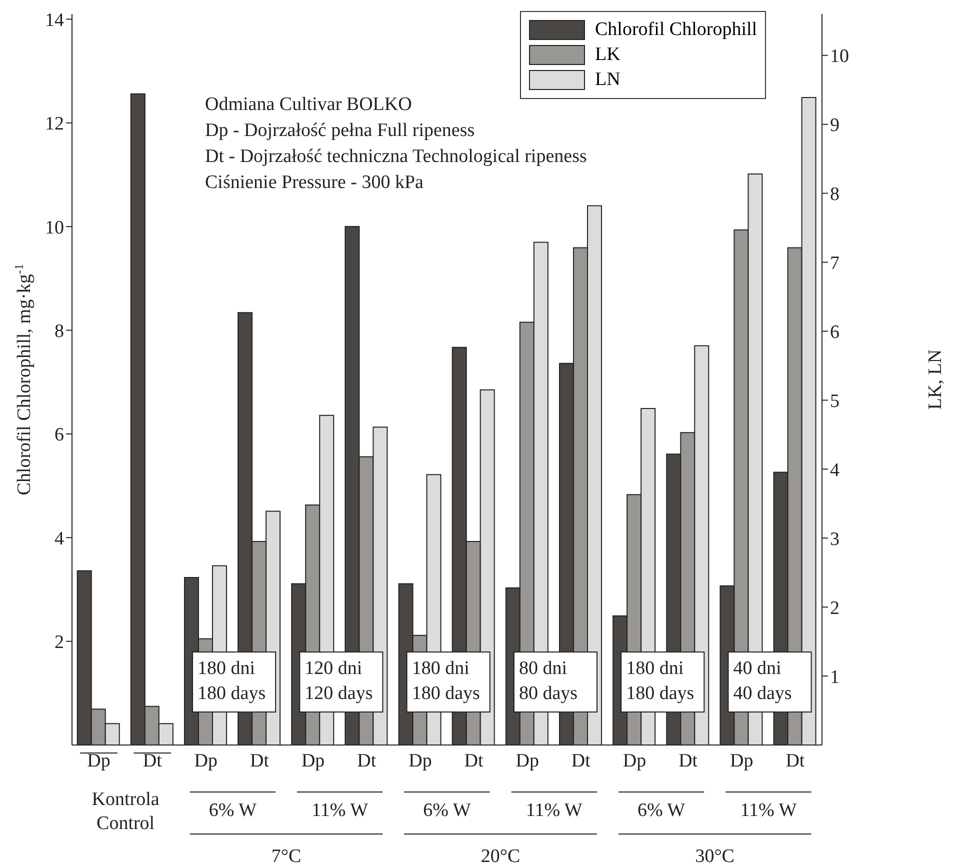 This screenshot has height=868, width=961. I want to click on y2-tick-label: 9, so click(835, 125).